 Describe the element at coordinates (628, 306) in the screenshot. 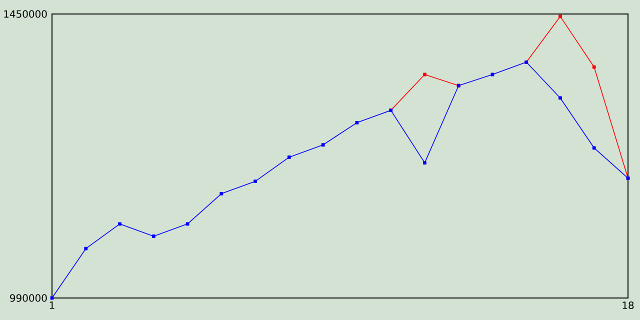

I see `x-tick-label: 18` at that location.